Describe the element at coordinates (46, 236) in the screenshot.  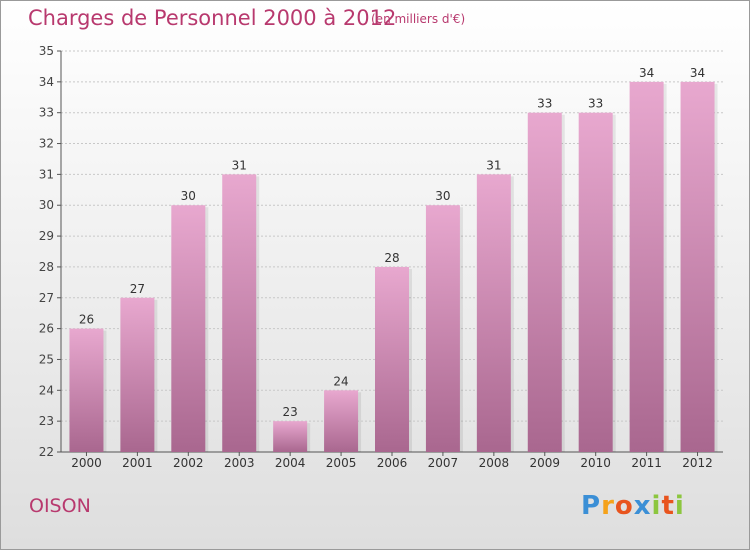
I see `y-tick-label: 29` at that location.